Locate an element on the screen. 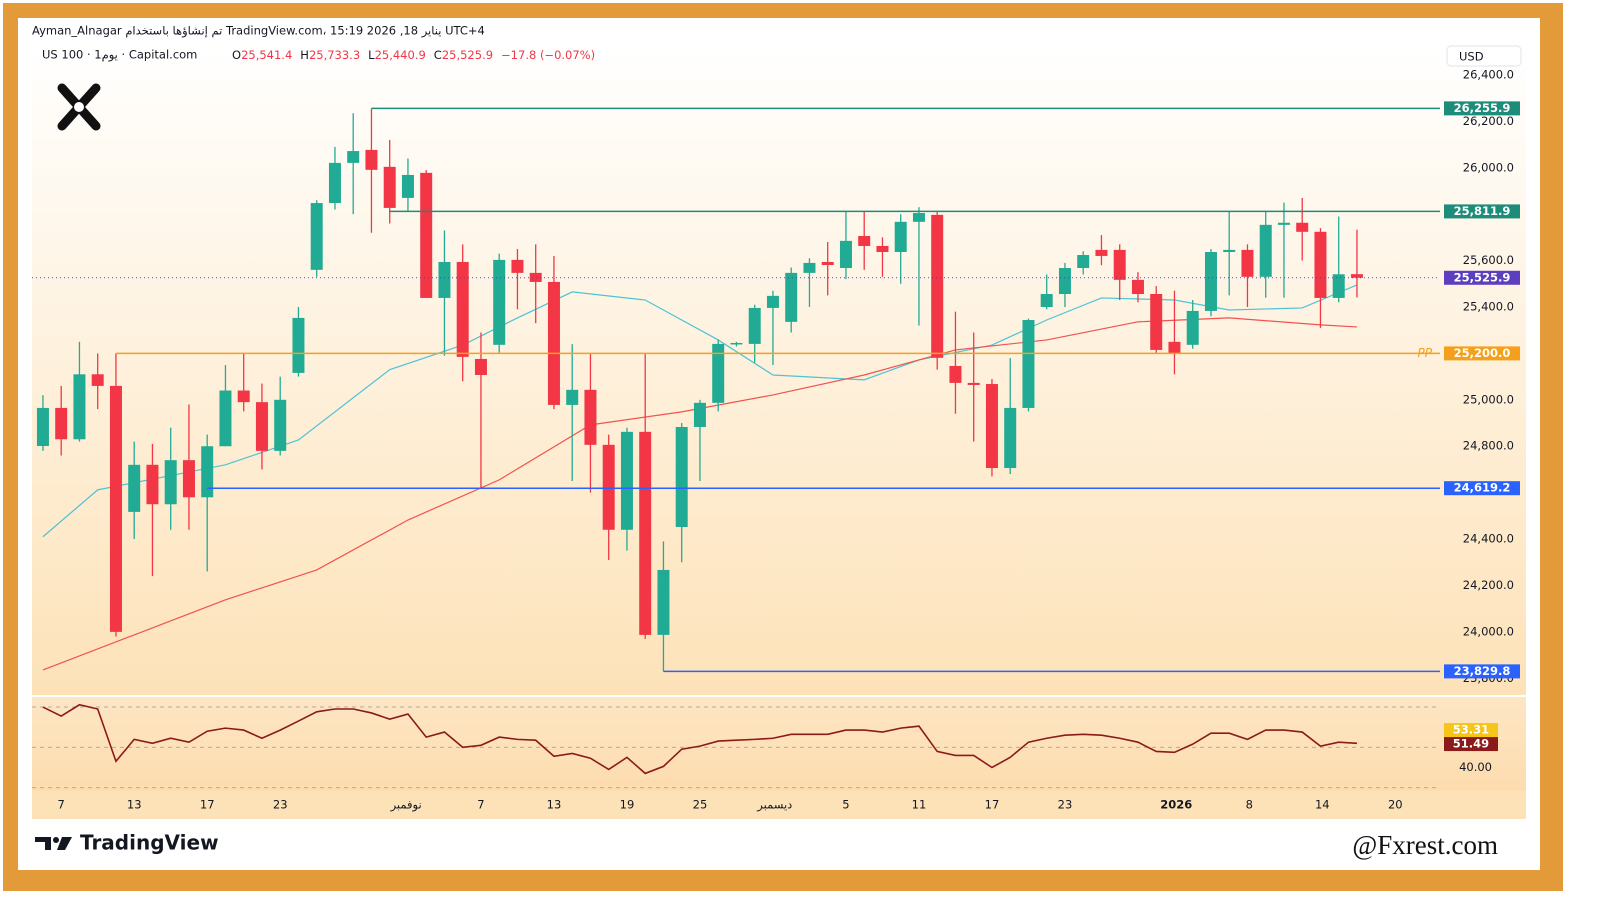 This screenshot has width=1600, height=916. ohlc-value: 25,541.4 is located at coordinates (266, 55).